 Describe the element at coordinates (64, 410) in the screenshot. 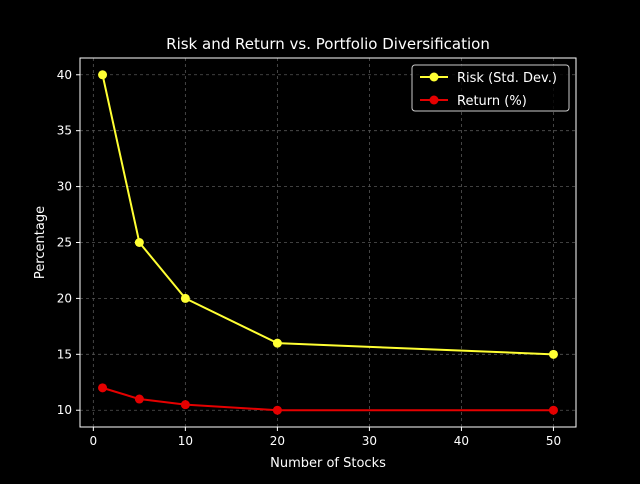

I see `y-tick-label: 10` at that location.